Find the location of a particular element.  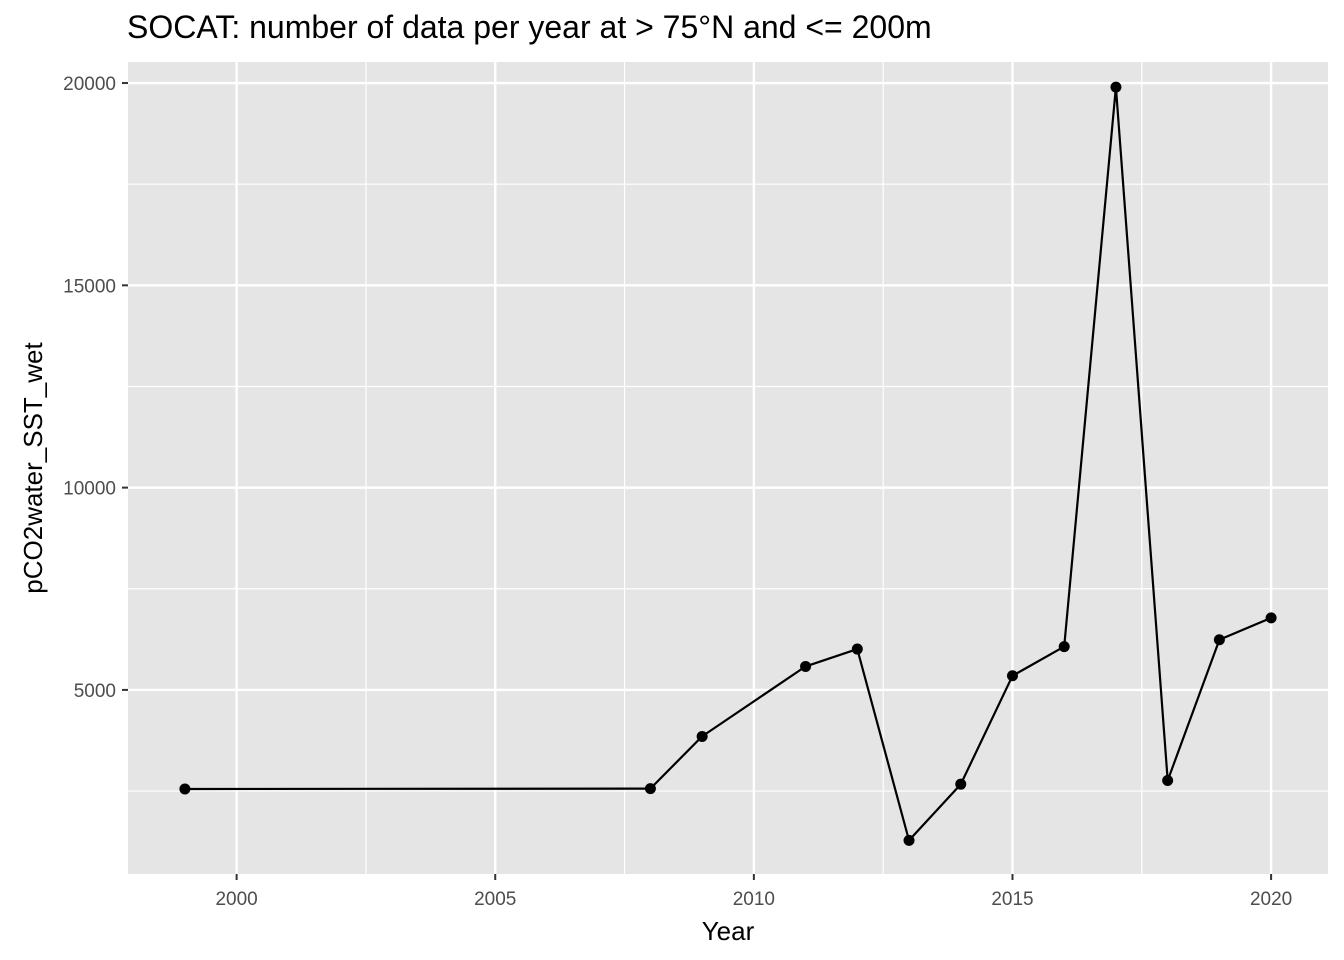

x-tick-label: 2015 is located at coordinates (1012, 899).